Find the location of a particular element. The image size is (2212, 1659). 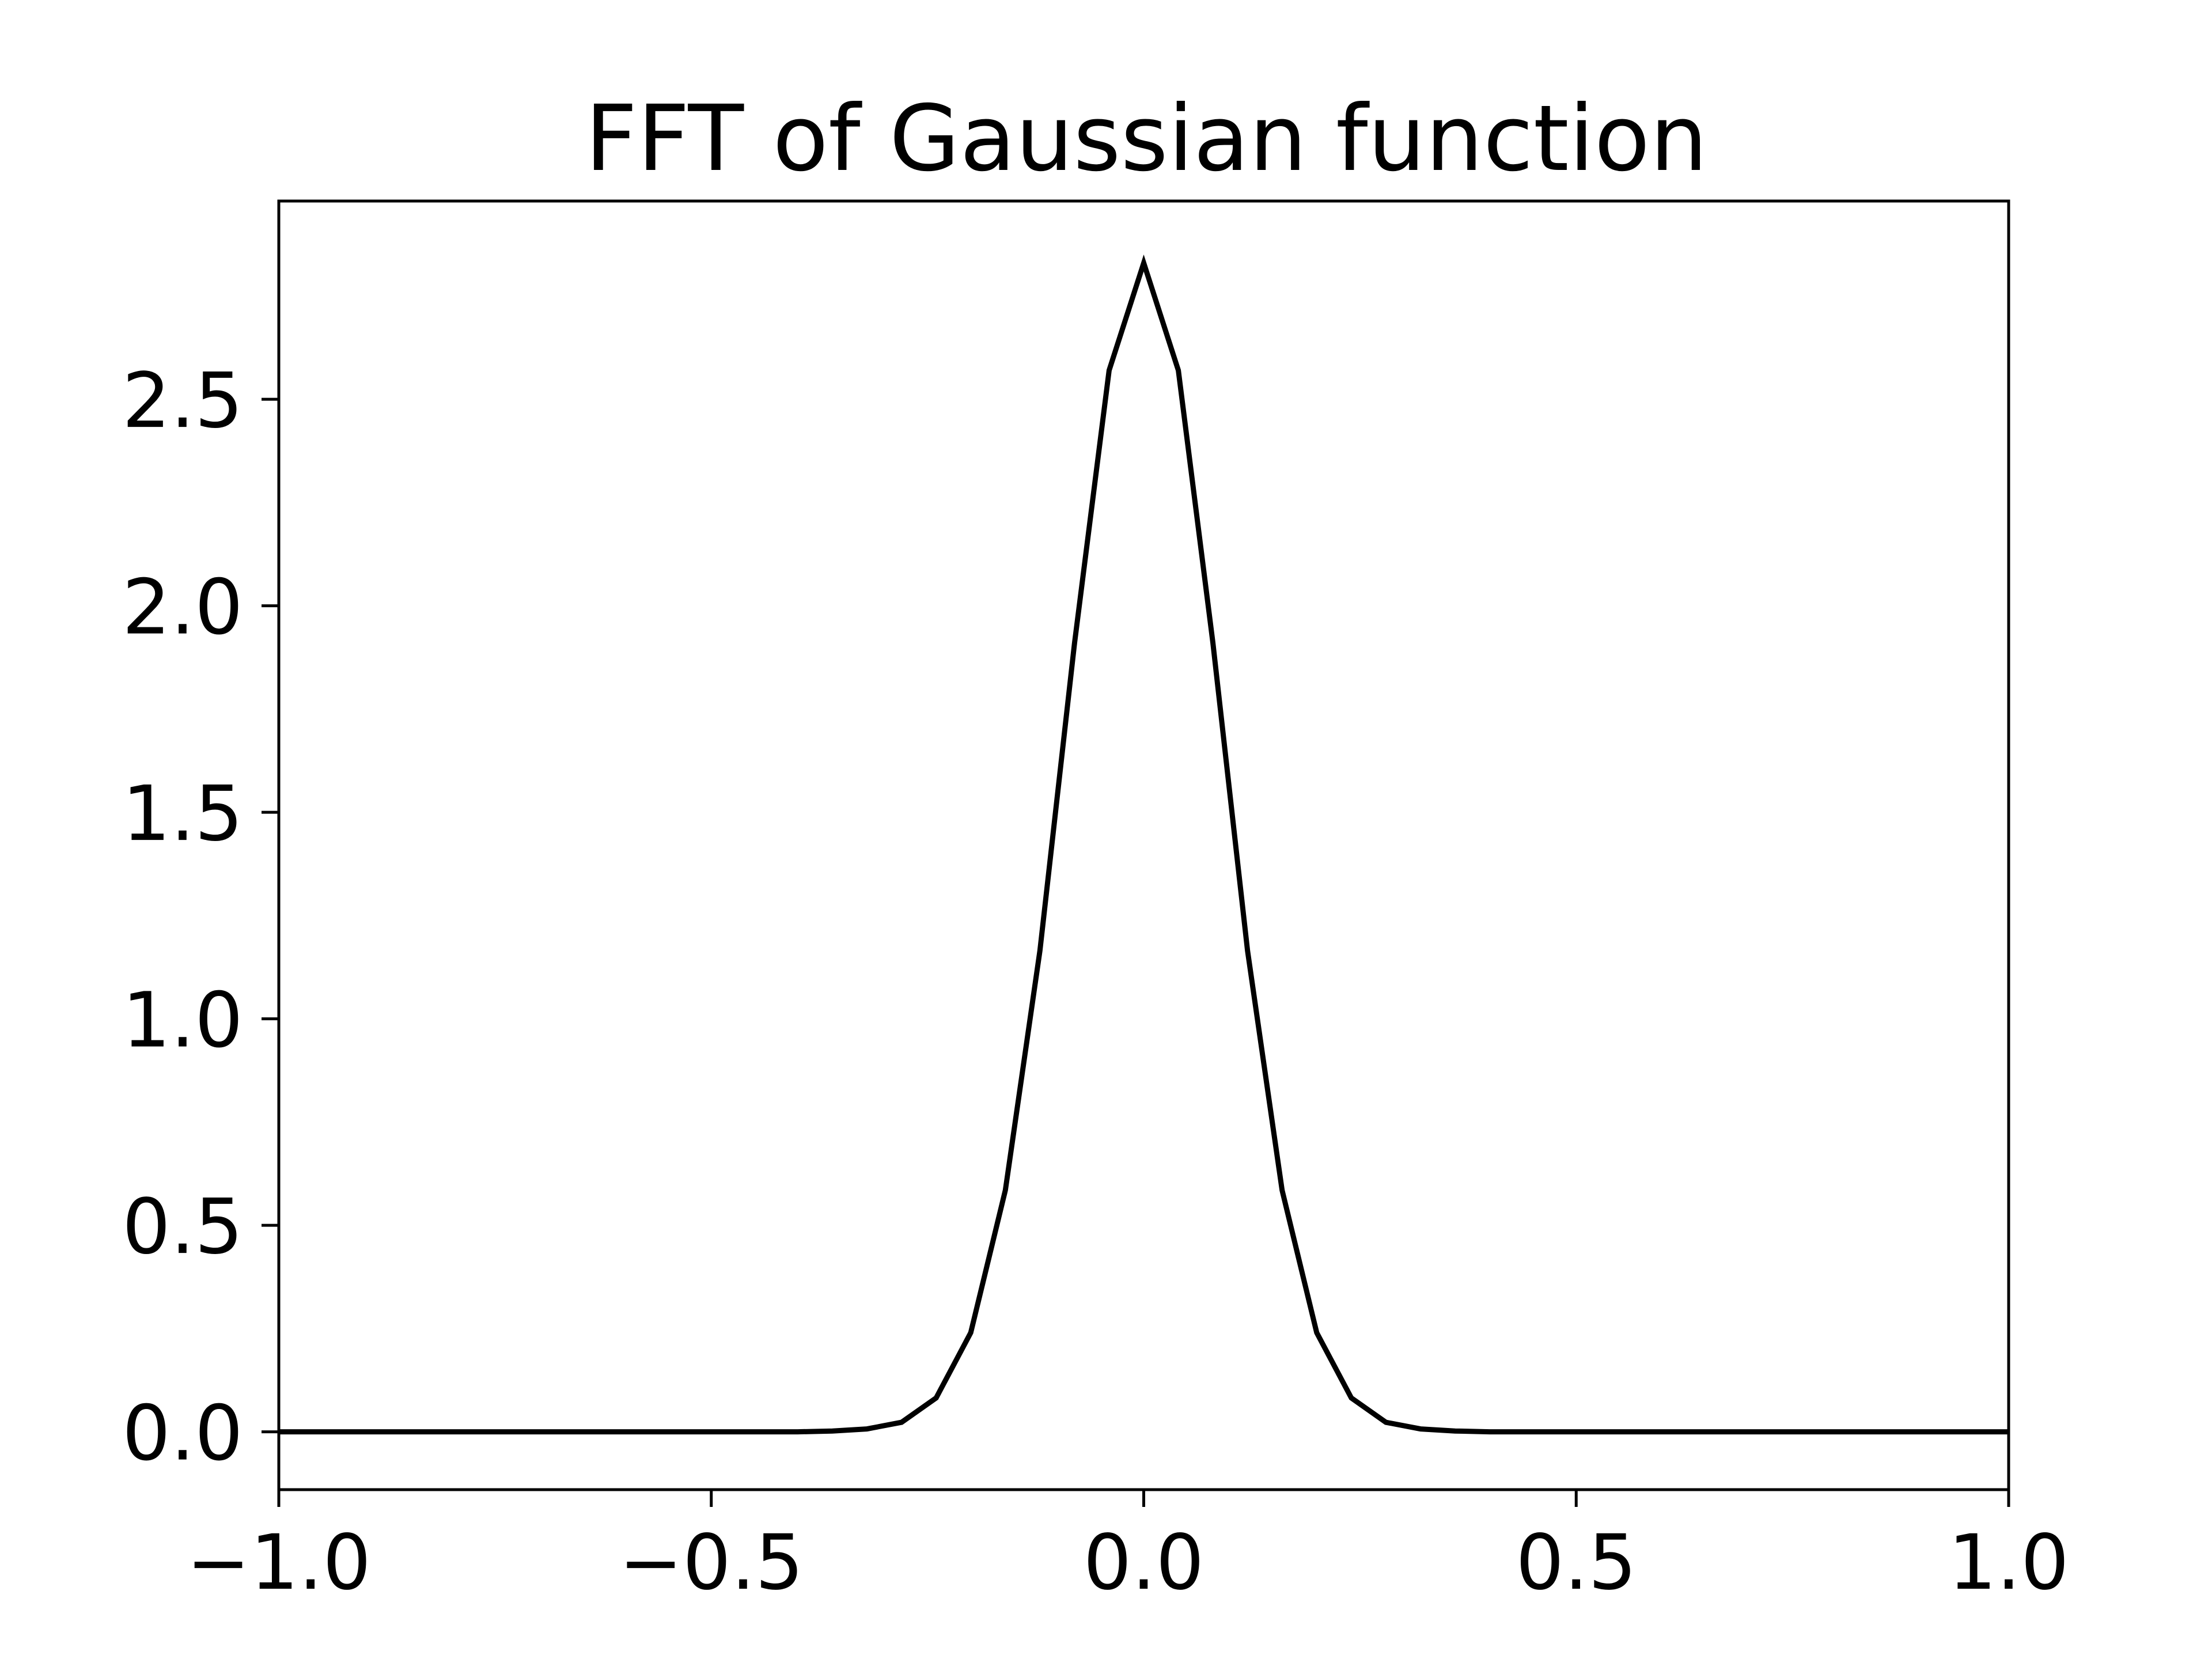

y-tick-label: 0.5 is located at coordinates (182, 1227).